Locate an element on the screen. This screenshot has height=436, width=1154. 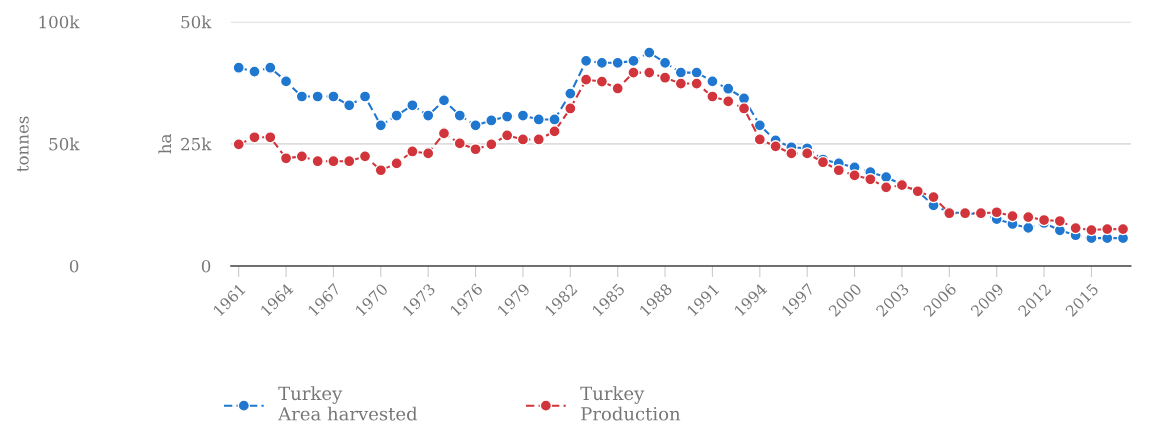
legend-label: Turkey Area harvested is located at coordinates (348, 403).